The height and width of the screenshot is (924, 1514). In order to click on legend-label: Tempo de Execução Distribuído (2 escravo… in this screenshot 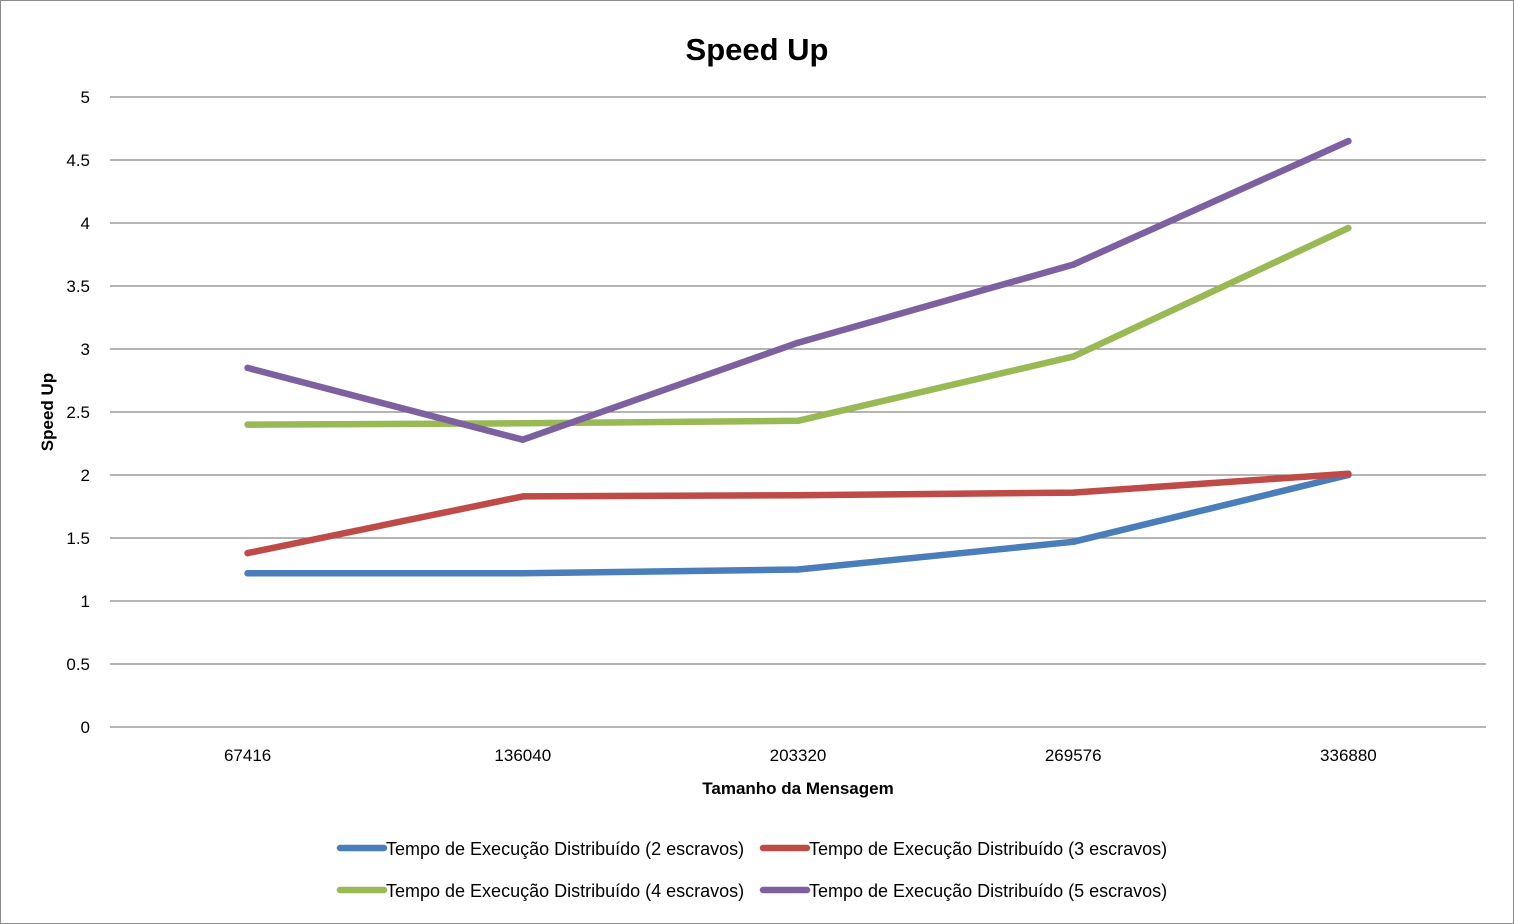, I will do `click(565, 849)`.